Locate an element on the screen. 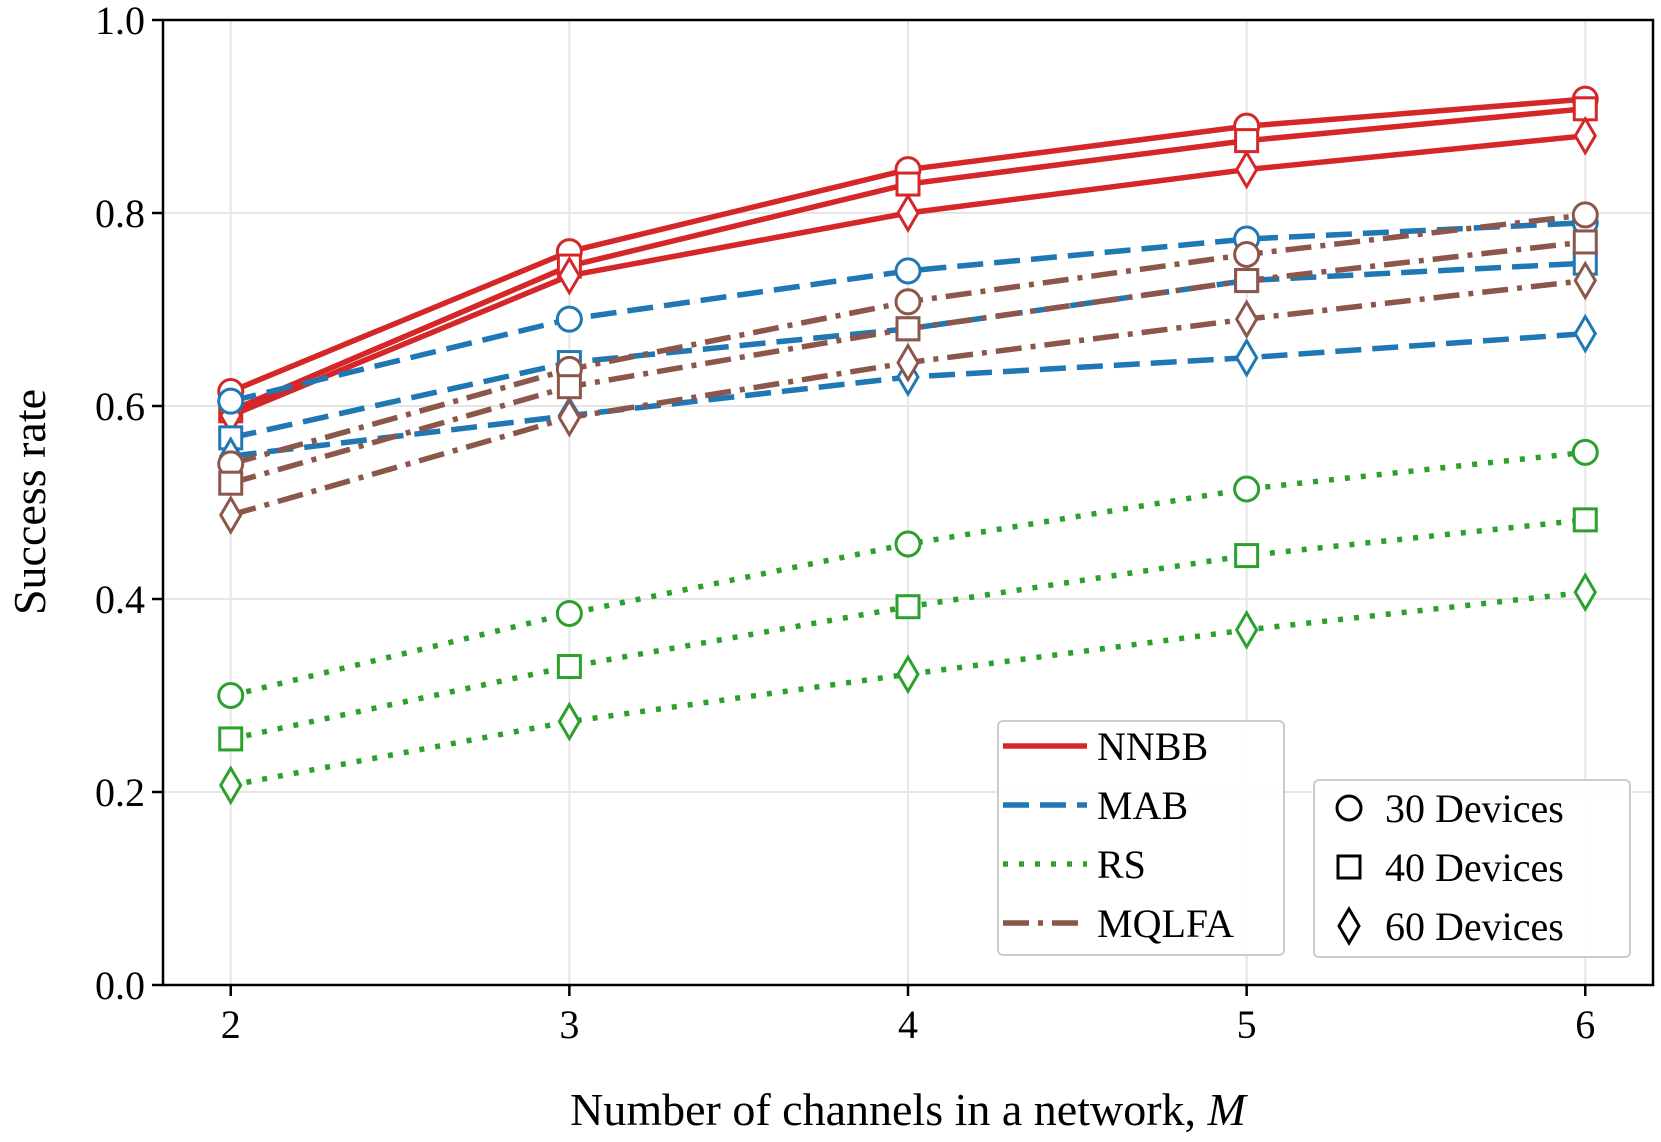 This screenshot has height=1142, width=1661. legend-label-nnbb: NNBB is located at coordinates (1152, 746).